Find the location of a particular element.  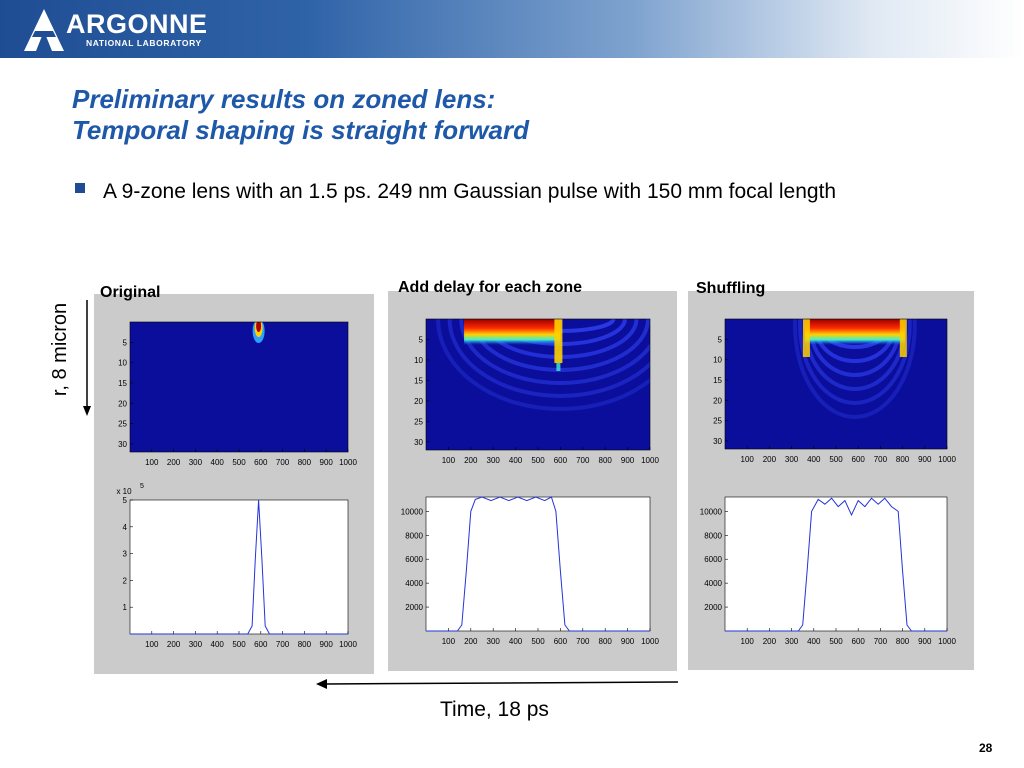

title-line-2: Temporal shaping is straight forward is located at coordinates (300, 130).